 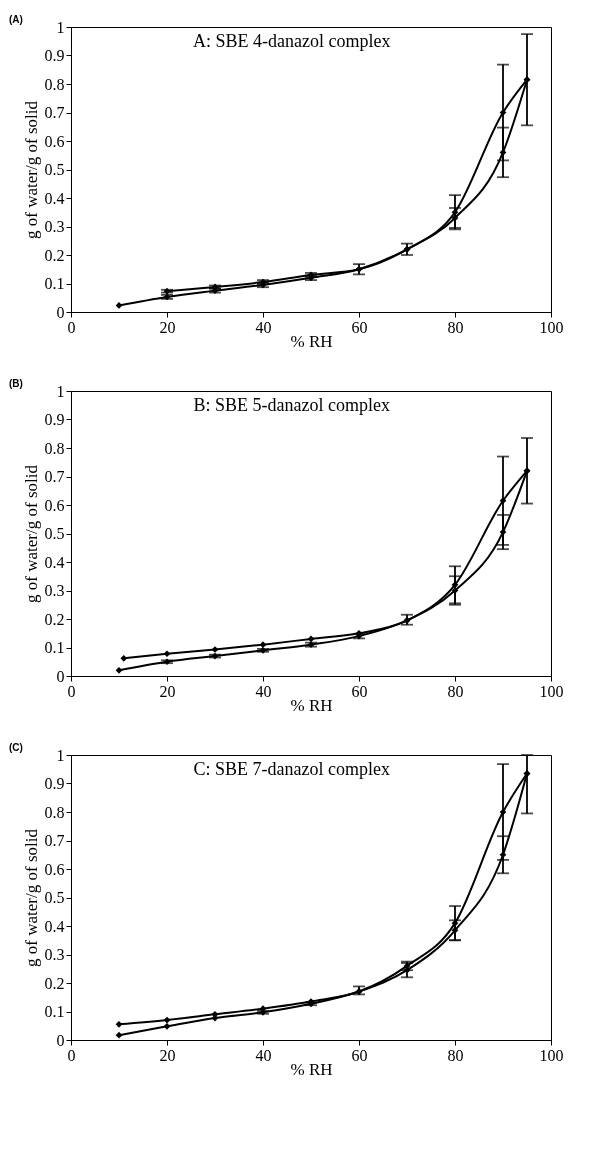 I want to click on chart-title: A: SBE 4-danazol complex, so click(x=292, y=41).